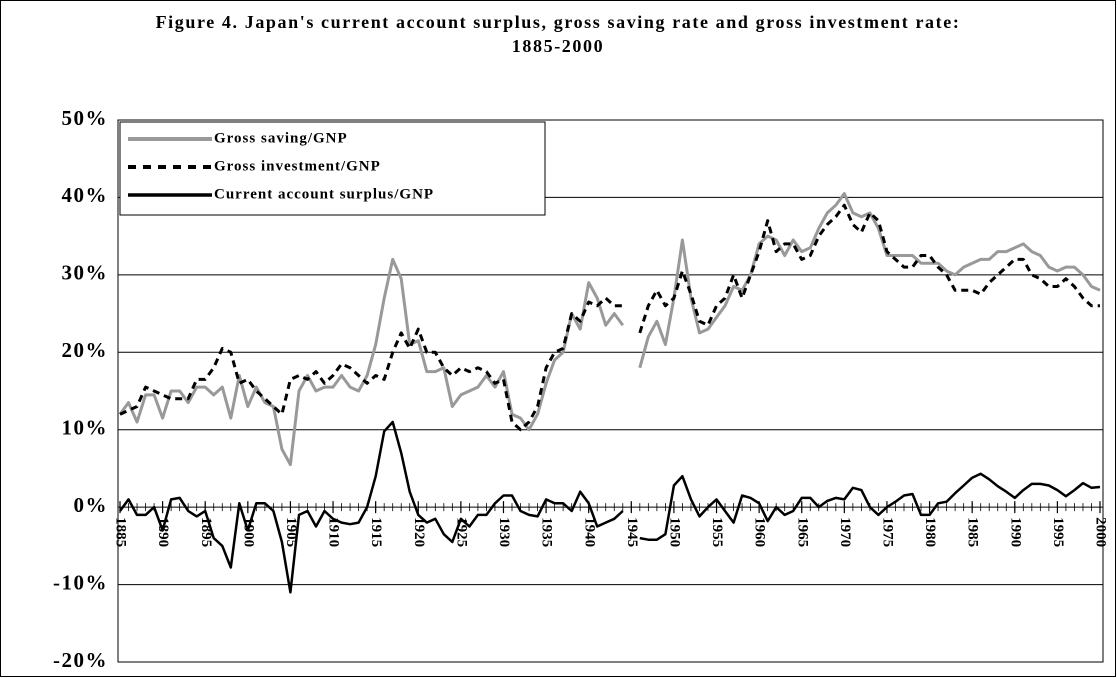 The image size is (1117, 678). Describe the element at coordinates (547, 532) in the screenshot. I see `x-tick-label: 1935` at that location.